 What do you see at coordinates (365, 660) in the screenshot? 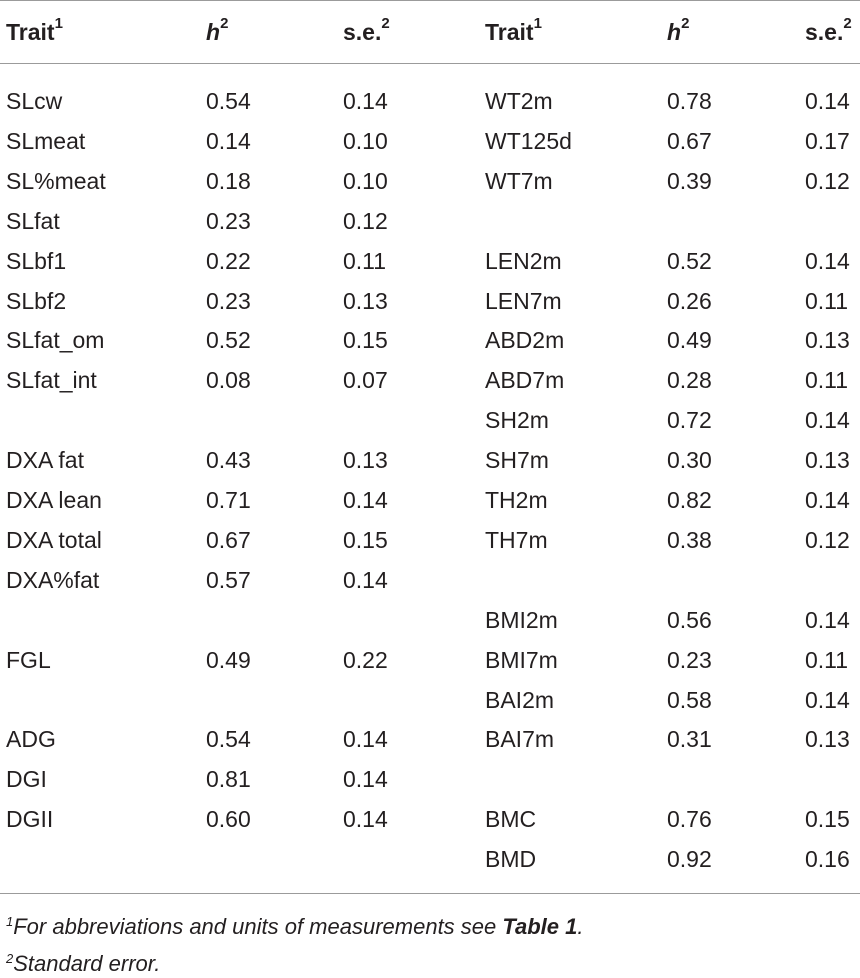
I see `left-se-cell: 0.22` at bounding box center [365, 660].